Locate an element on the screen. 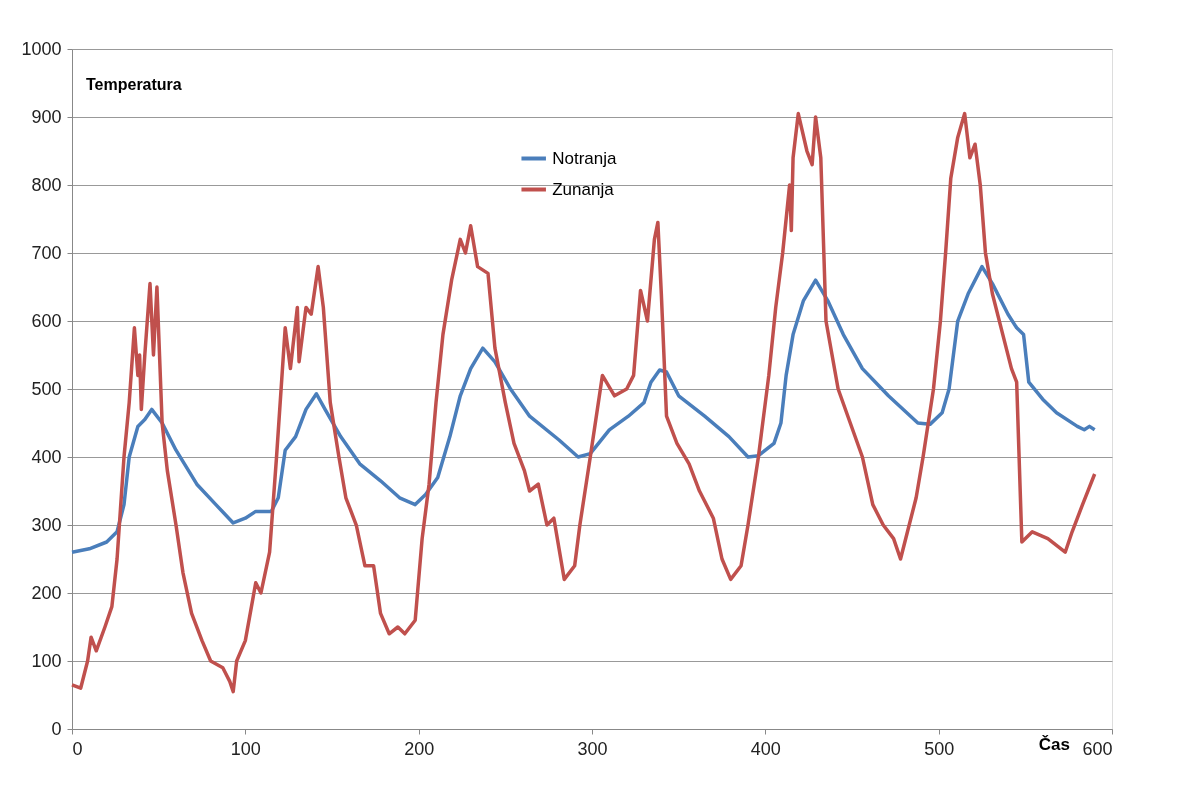  y-tick-label: 300 is located at coordinates (46, 524).